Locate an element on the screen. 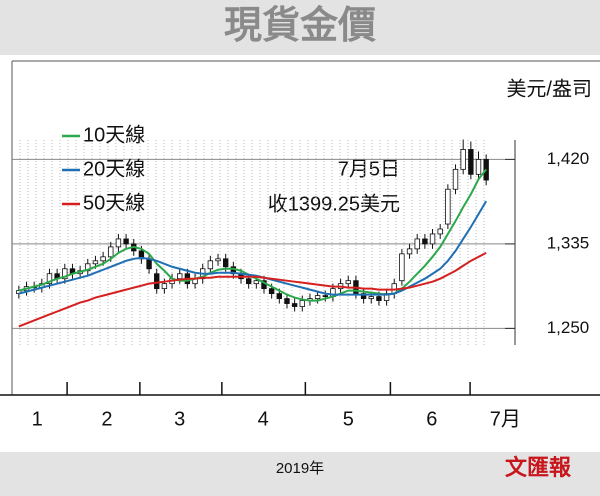 The image size is (600, 496). x-tick-label: 7月 is located at coordinates (505, 419).